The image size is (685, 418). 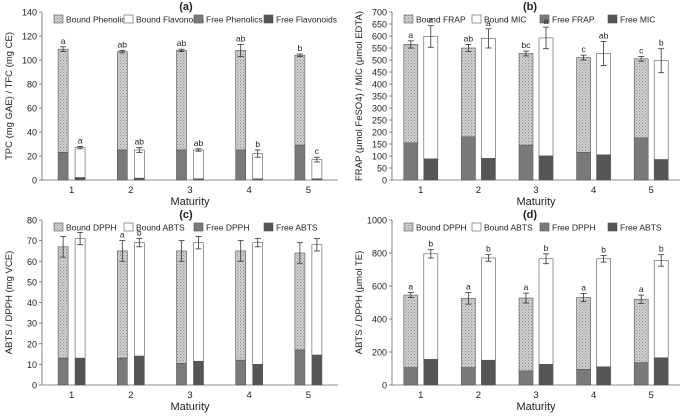 I want to click on y-tick-label: 30, so click(x=32, y=324).